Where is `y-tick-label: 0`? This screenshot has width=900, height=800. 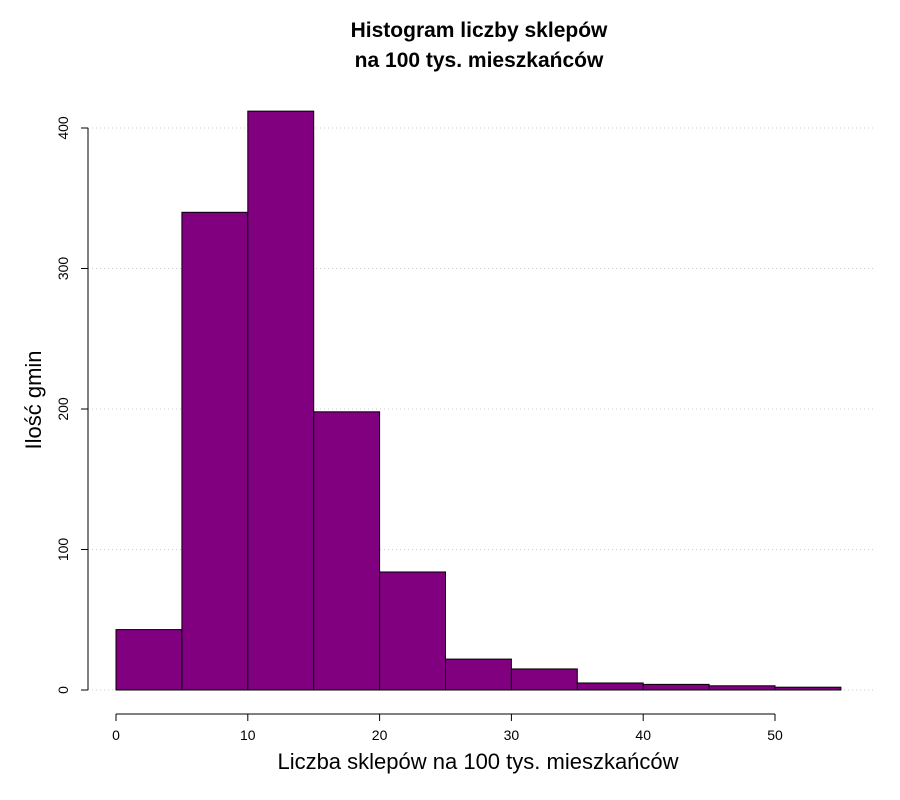
y-tick-label: 0 is located at coordinates (63, 690).